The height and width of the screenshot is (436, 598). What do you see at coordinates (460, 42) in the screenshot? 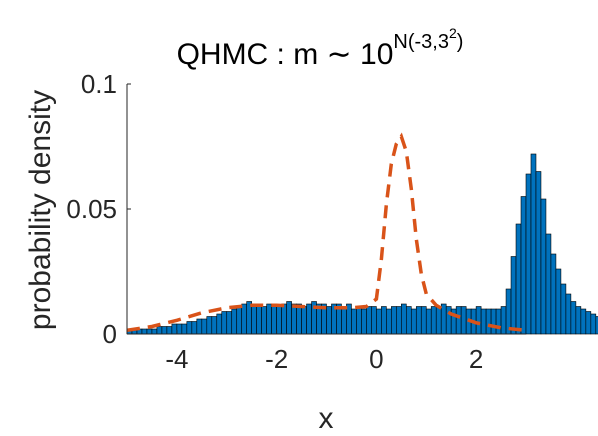
I see `chart-title-superscript-close: )` at bounding box center [460, 42].